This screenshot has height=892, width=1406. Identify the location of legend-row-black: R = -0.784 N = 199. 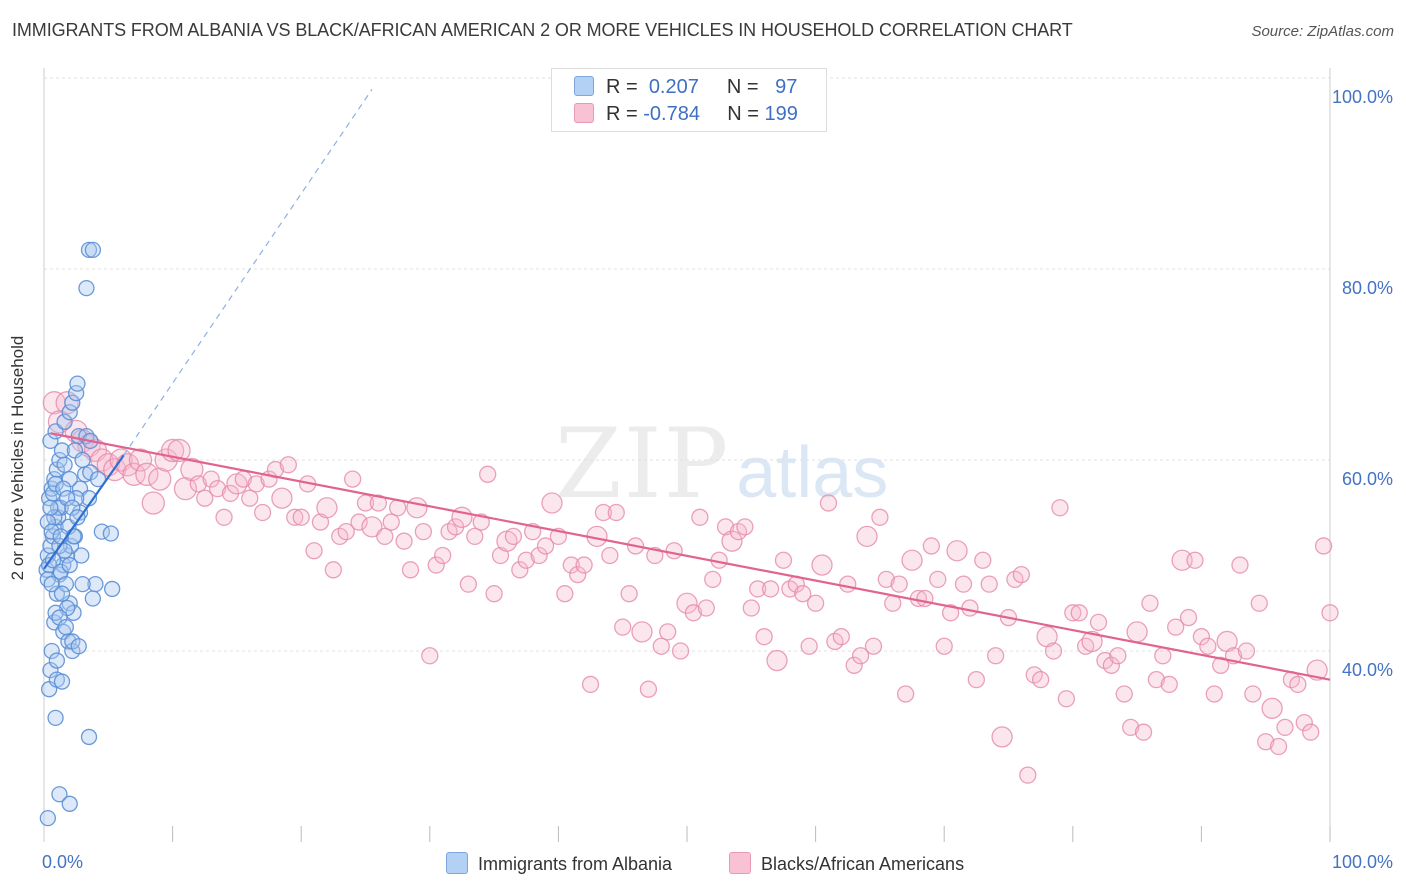
(686, 114).